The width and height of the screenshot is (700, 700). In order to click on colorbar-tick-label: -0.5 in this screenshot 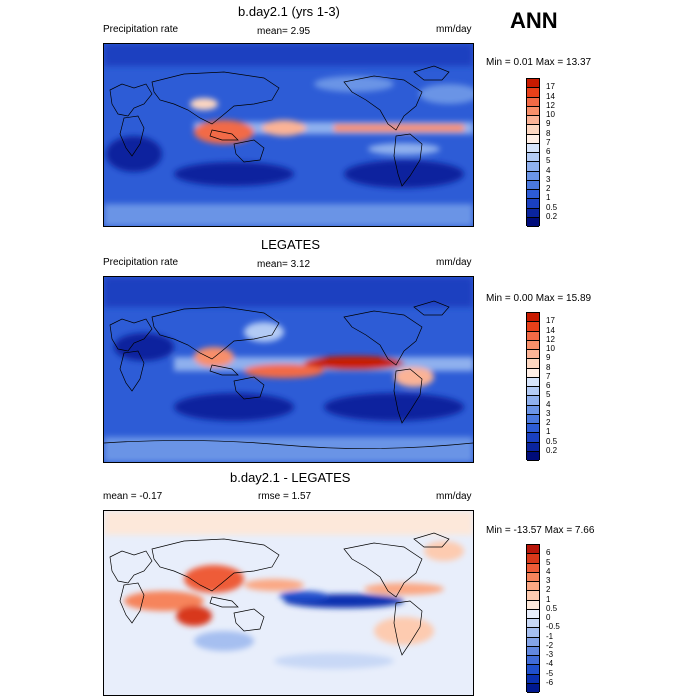, I will do `click(553, 627)`.